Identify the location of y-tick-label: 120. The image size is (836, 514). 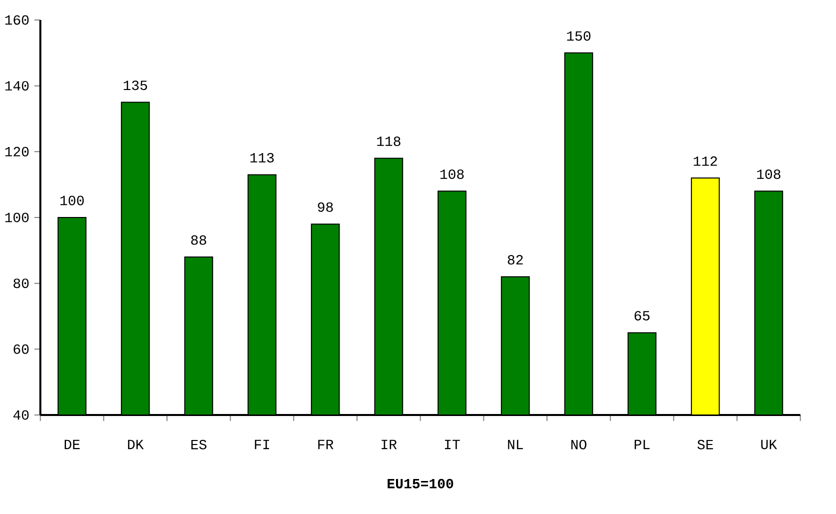
(17, 151).